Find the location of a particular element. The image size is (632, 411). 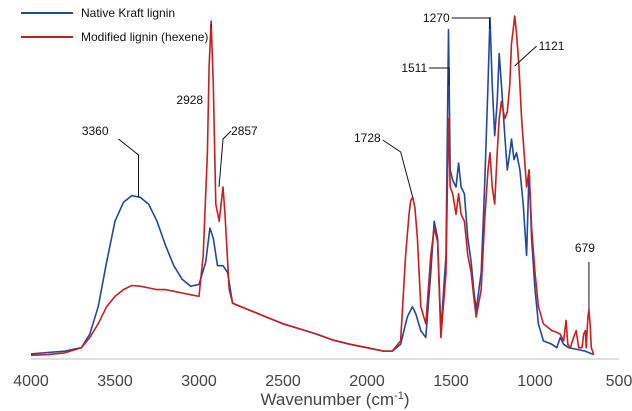

x-tick-label: 1000 is located at coordinates (535, 381).